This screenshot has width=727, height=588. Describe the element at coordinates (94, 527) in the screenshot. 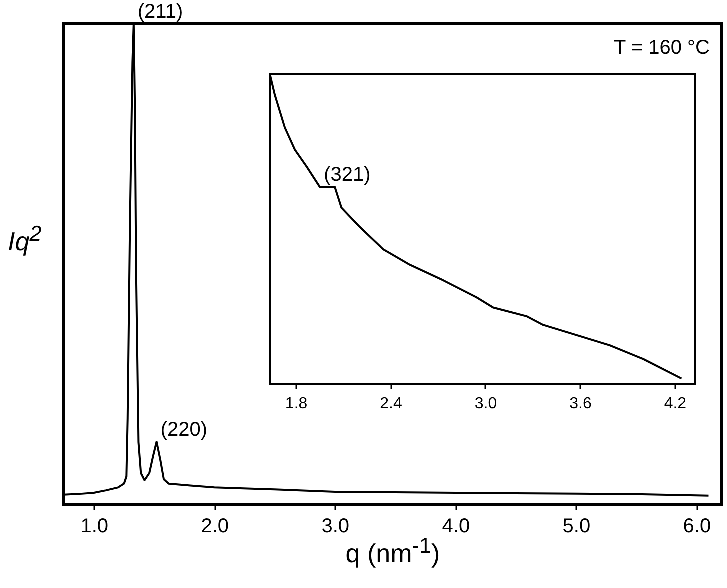

I see `x-tick-label: 1.0` at that location.